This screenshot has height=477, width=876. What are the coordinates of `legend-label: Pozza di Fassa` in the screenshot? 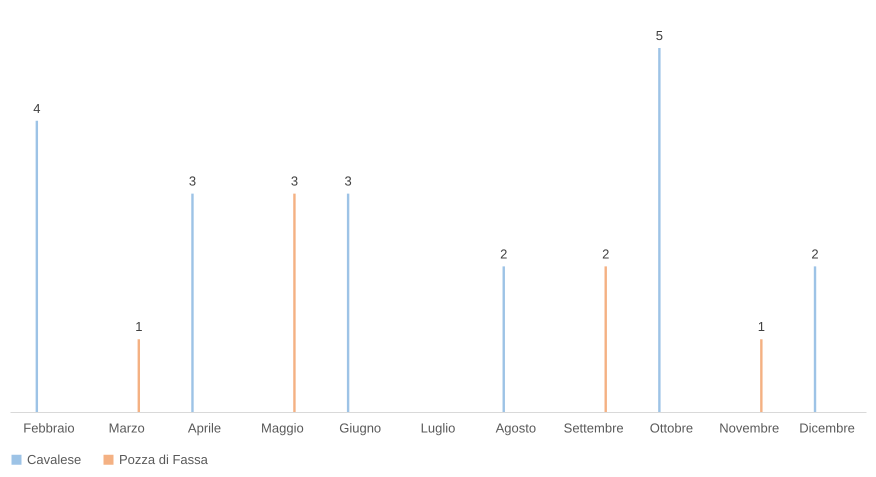 It's located at (164, 459).